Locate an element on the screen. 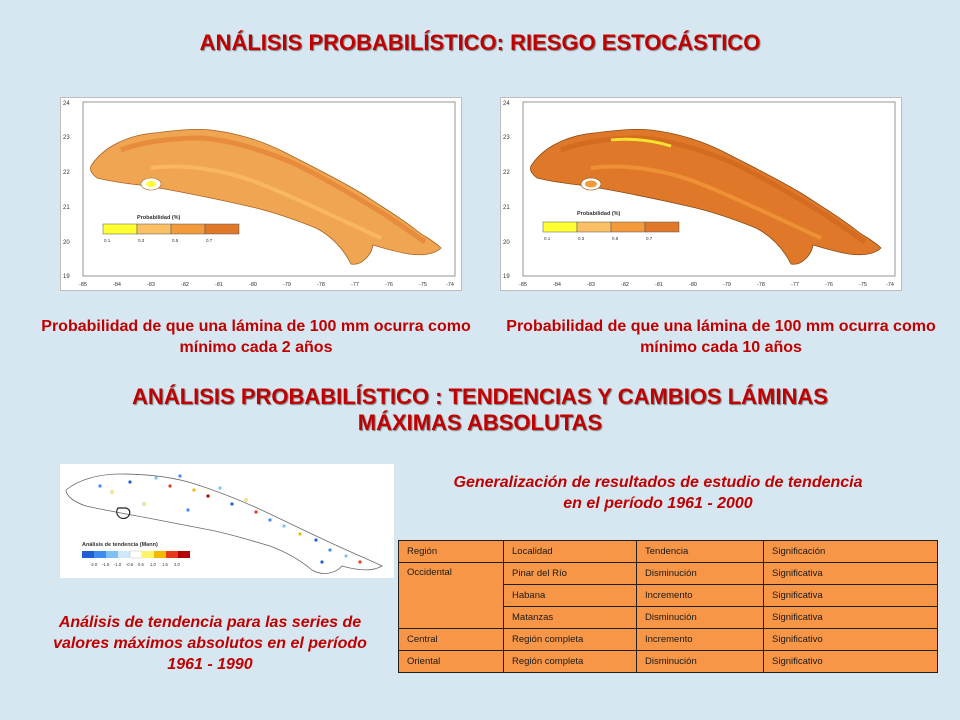 This screenshot has width=960, height=720. table-header-cell: Significación is located at coordinates (850, 551).